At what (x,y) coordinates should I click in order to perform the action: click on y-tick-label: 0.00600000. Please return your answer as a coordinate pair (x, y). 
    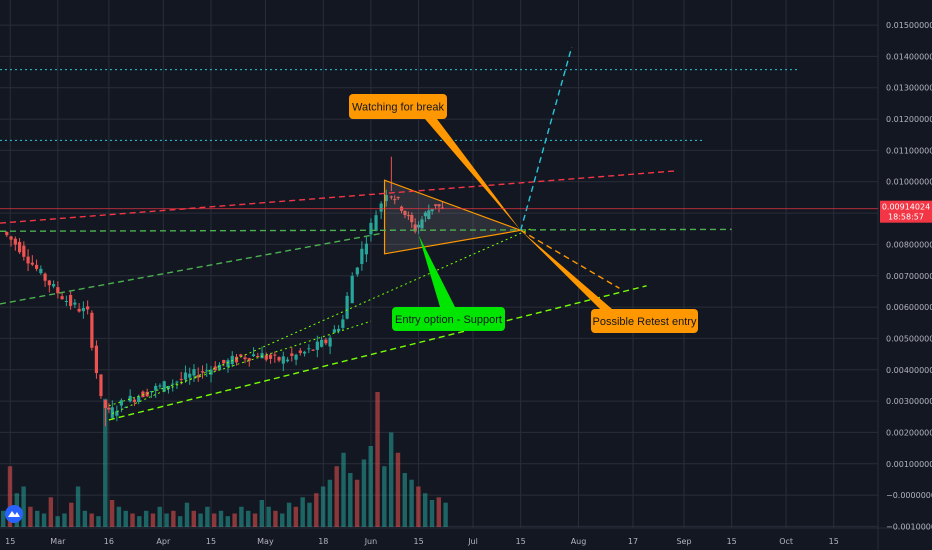
    Looking at the image, I should click on (909, 307).